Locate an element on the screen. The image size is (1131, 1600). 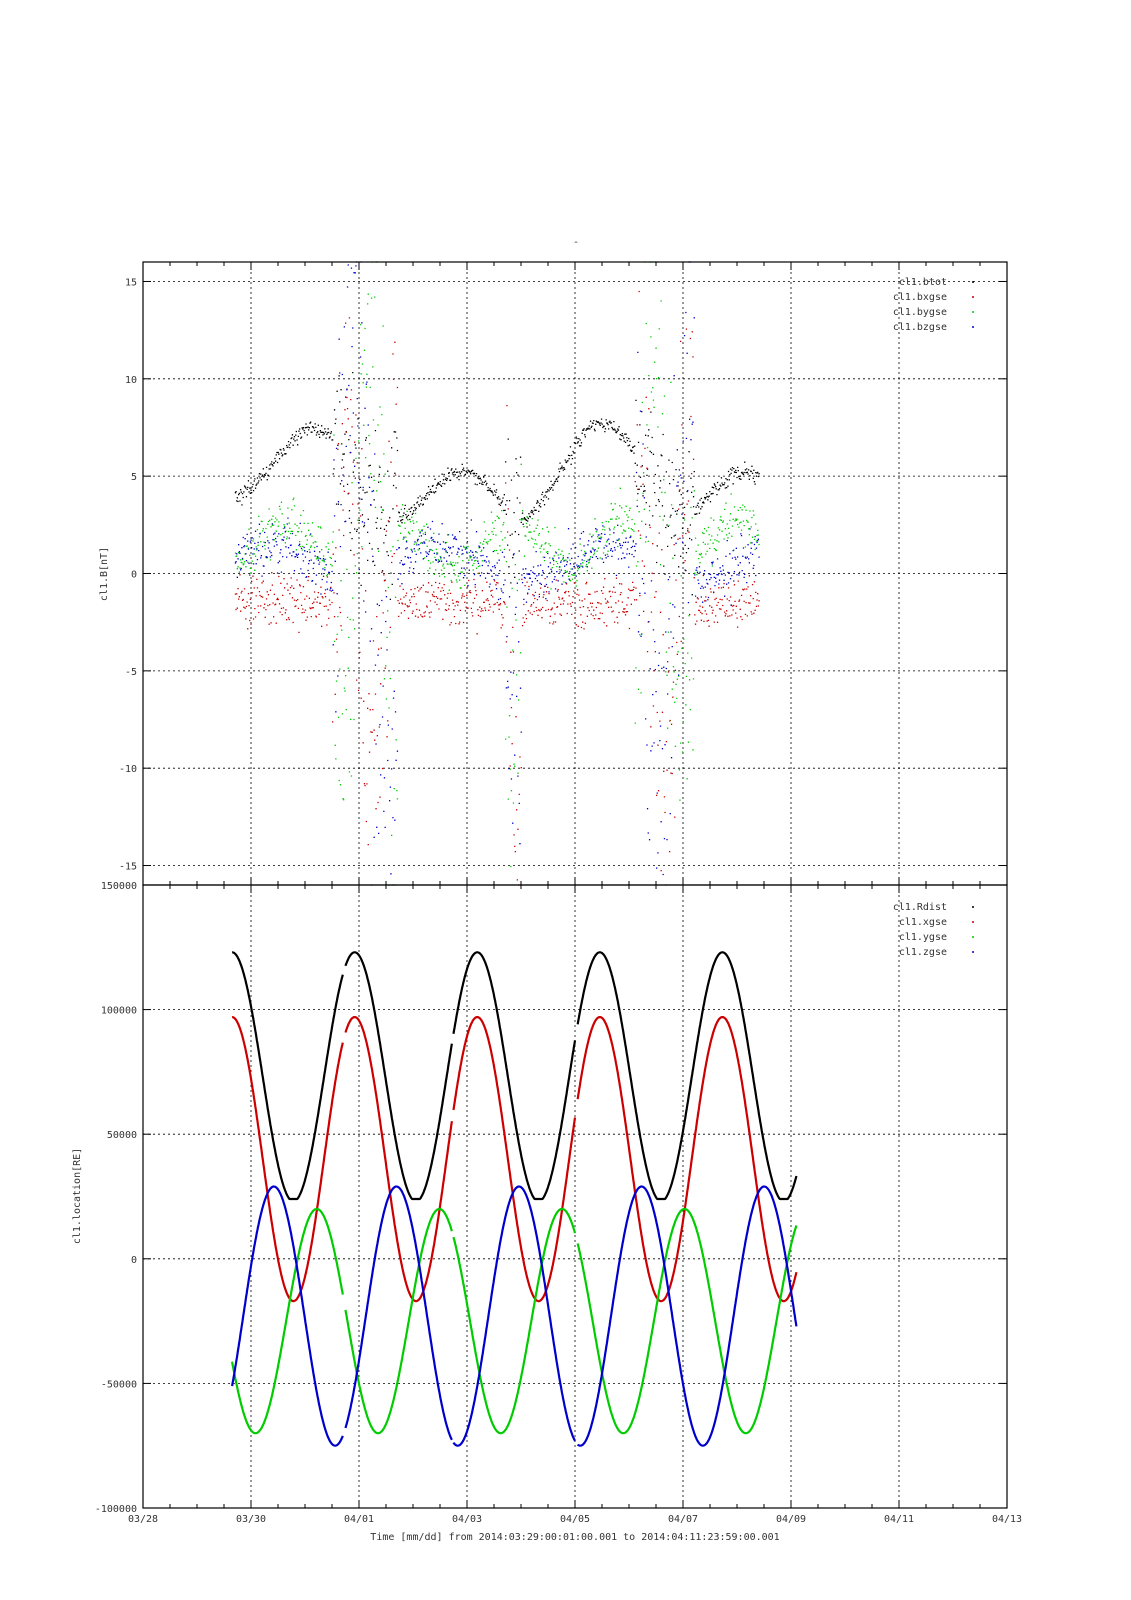
y-tick-label: 150000 is located at coordinates (119, 886).